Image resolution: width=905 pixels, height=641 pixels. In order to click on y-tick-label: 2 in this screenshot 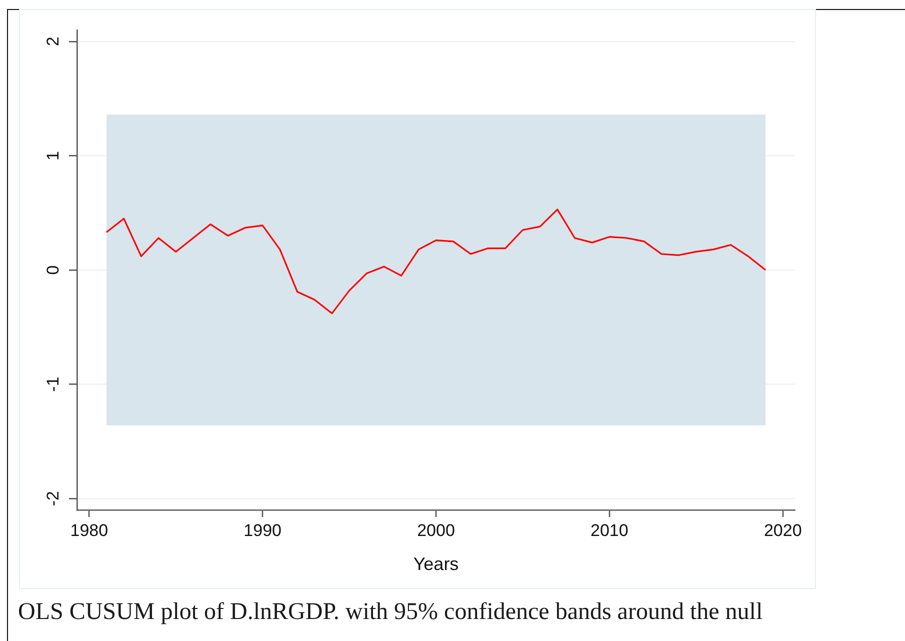, I will do `click(53, 41)`.